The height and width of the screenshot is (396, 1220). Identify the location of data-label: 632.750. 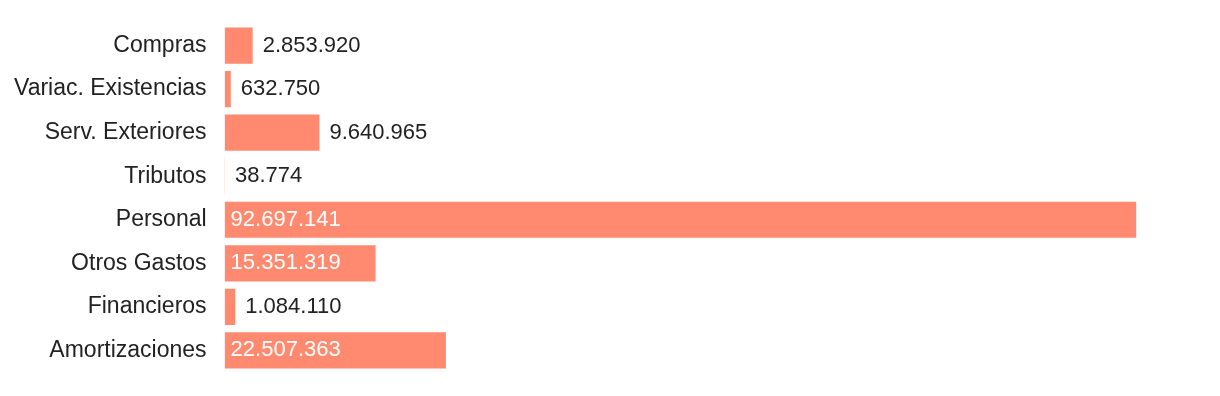
(280, 88).